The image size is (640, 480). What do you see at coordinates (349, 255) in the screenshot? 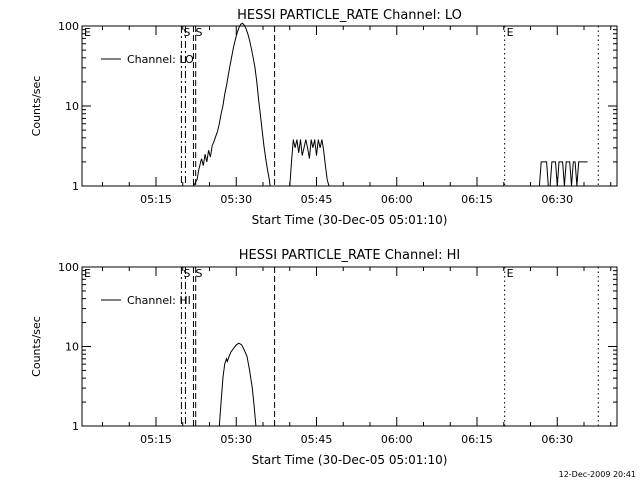
I see `chart-title: HESSI PARTICLE_RATE Channel: HI` at bounding box center [349, 255].